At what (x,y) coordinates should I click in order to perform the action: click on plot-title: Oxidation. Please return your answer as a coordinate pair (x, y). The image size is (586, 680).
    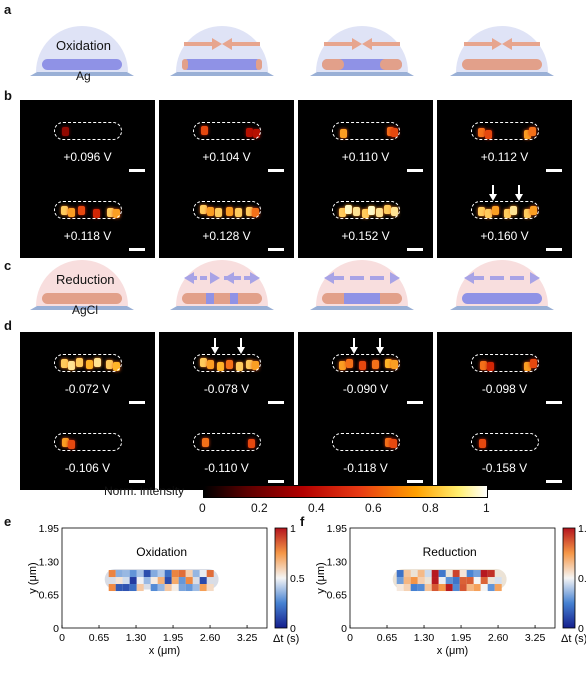
    Looking at the image, I should click on (161, 552).